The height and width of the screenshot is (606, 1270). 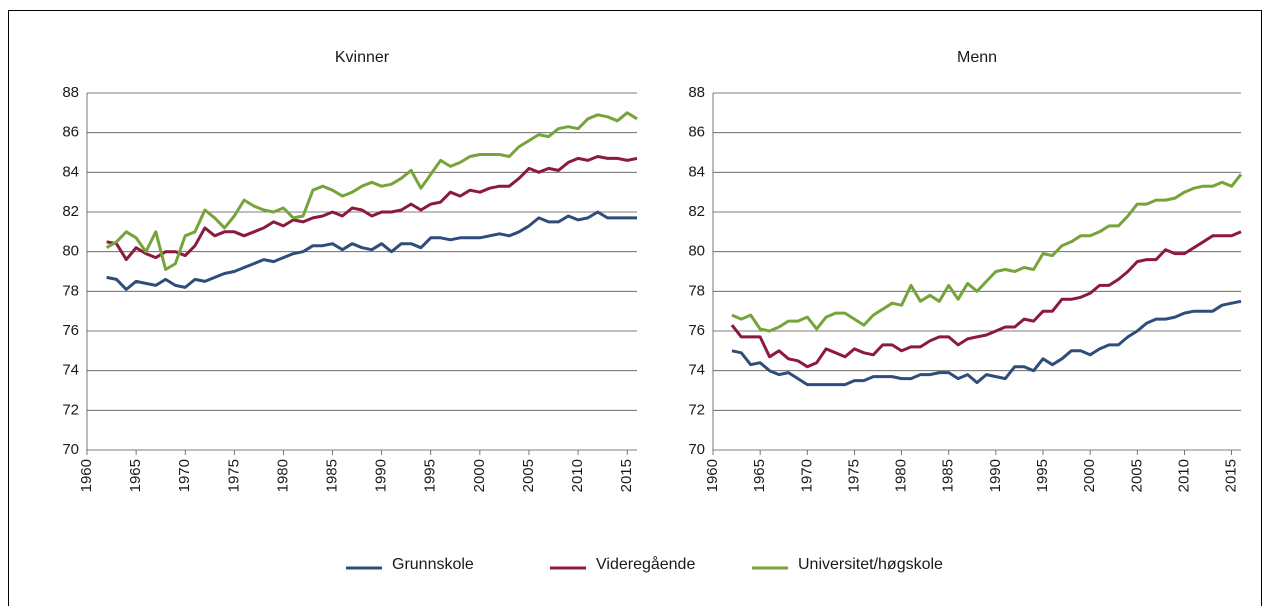 What do you see at coordinates (433, 564) in the screenshot?
I see `legend-label: Grunnskole` at bounding box center [433, 564].